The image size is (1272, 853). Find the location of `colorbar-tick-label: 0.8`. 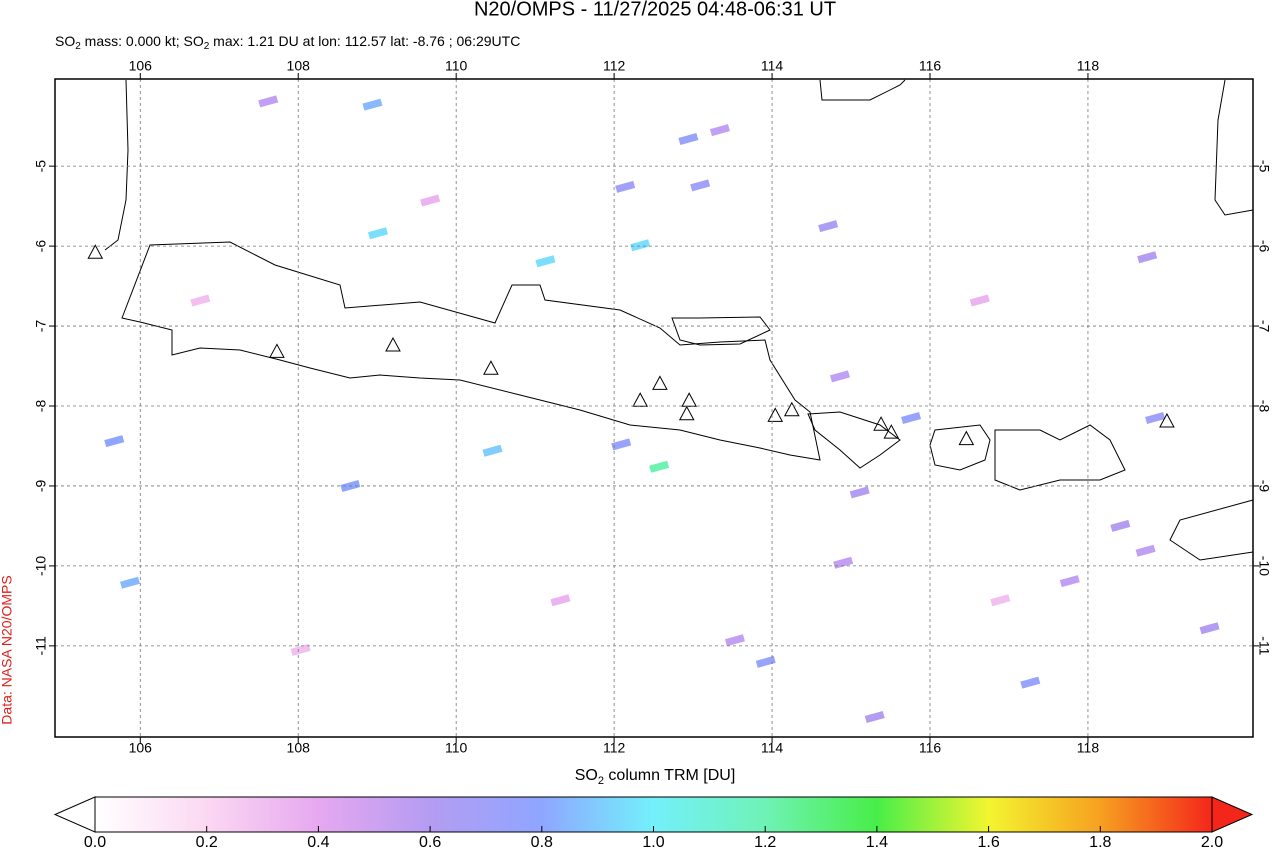

colorbar-tick-label: 0.8 is located at coordinates (542, 842).